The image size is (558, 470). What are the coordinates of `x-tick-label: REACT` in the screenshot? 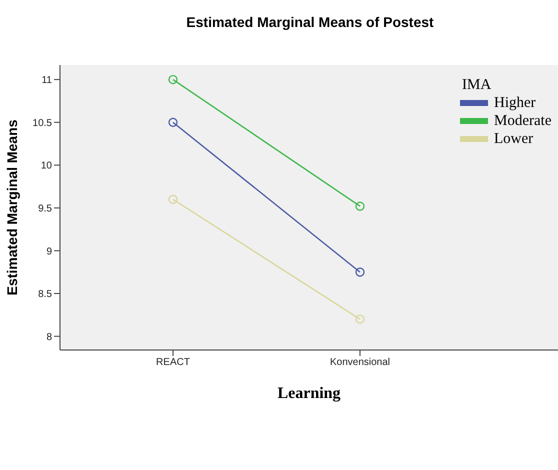 It's located at (173, 362).